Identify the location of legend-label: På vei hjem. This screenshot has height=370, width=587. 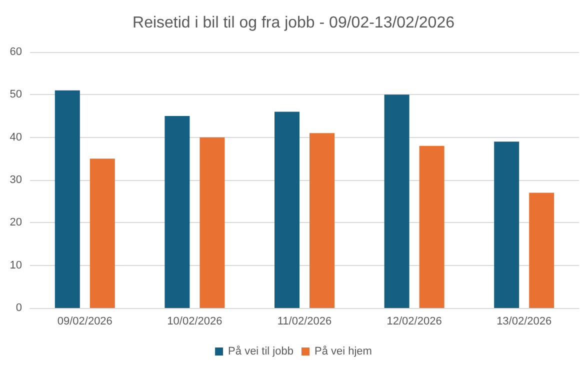
(343, 352).